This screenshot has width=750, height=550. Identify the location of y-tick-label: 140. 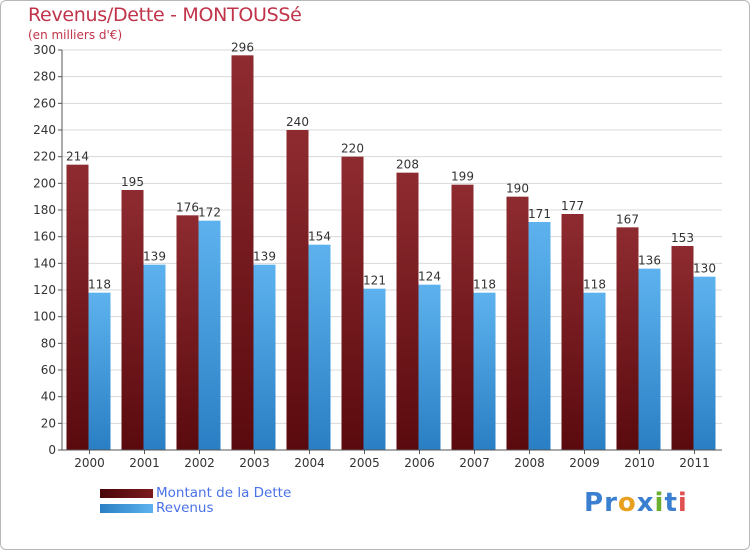
(44, 263).